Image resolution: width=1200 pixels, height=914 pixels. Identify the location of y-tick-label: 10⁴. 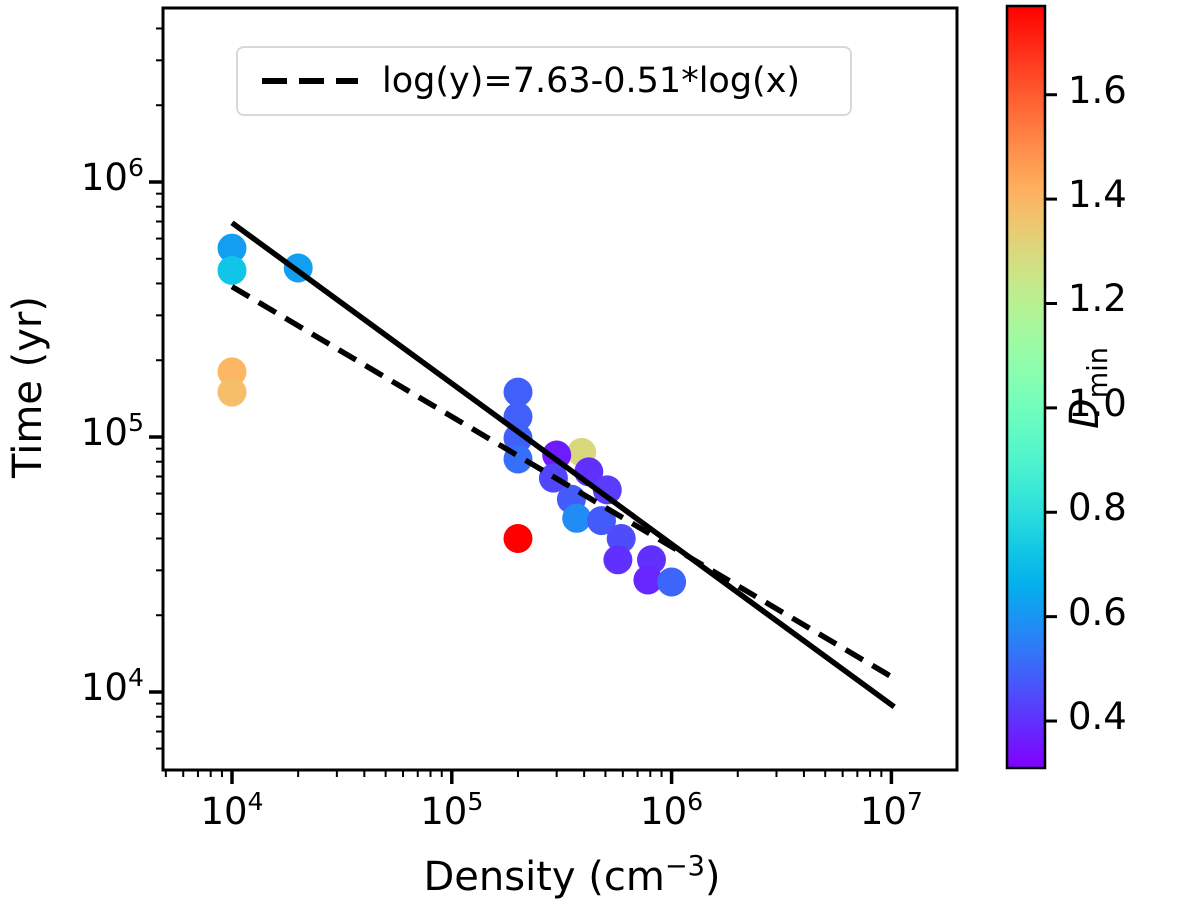
(112, 686).